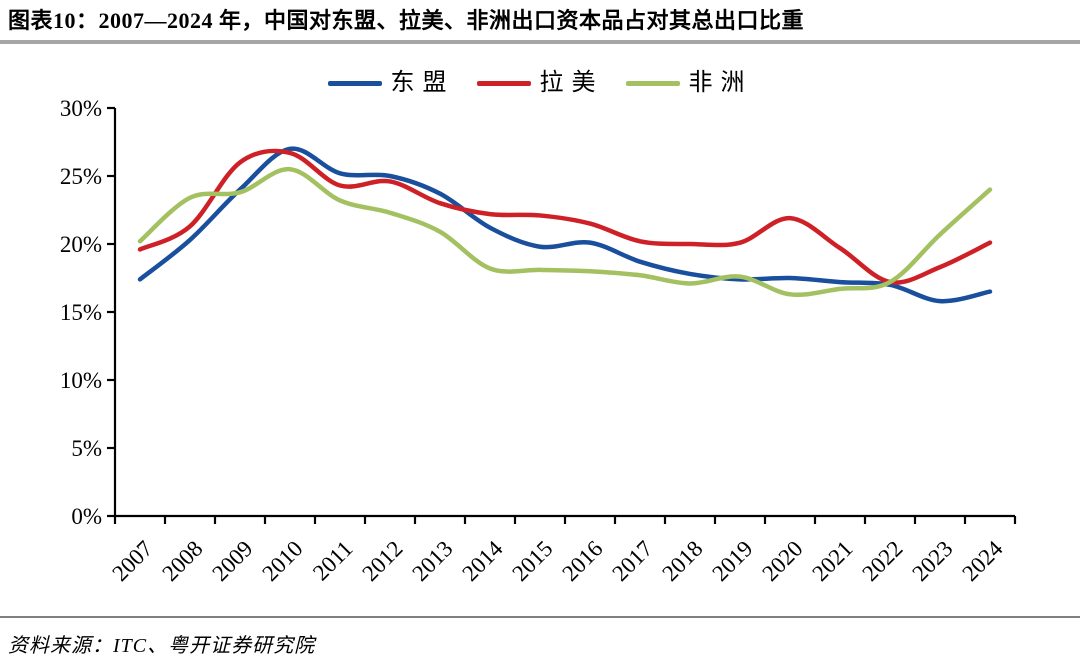 The height and width of the screenshot is (665, 1080). What do you see at coordinates (632, 561) in the screenshot?
I see `x-tick-label: 2017` at bounding box center [632, 561].